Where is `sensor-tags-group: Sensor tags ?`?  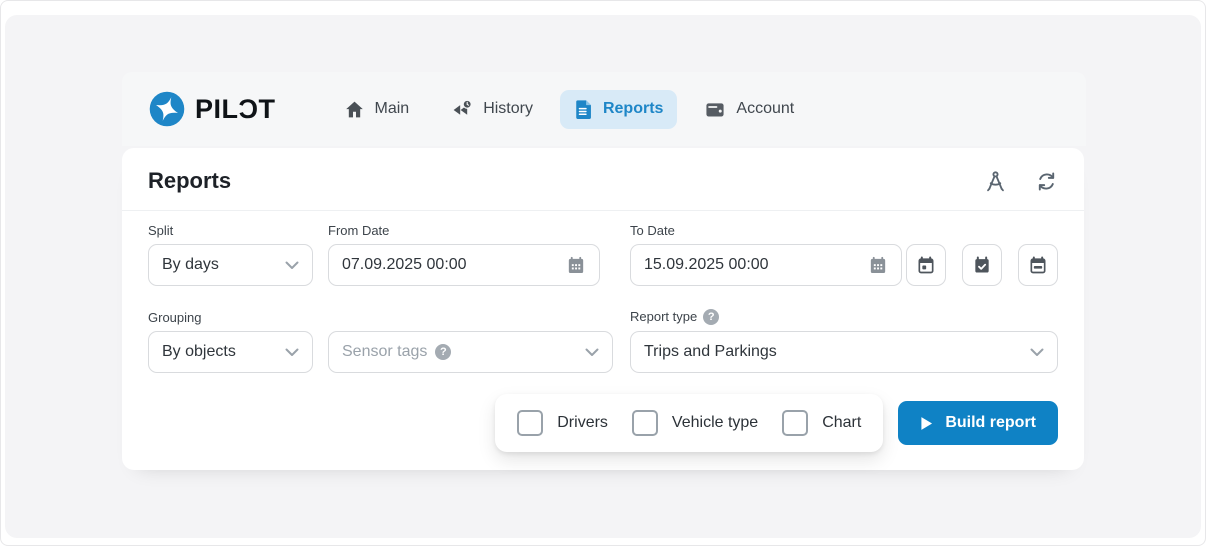
sensor-tags-group: Sensor tags ? is located at coordinates (470, 352).